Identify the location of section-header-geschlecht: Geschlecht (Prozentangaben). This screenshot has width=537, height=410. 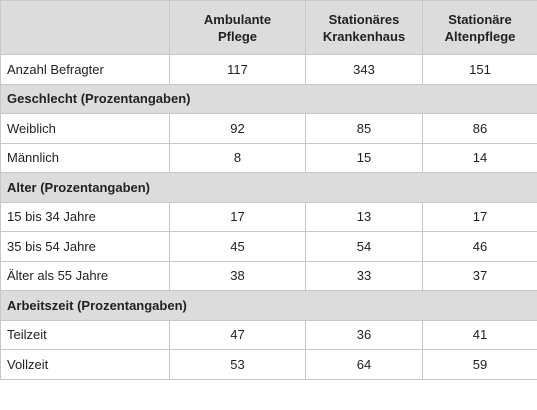
(268, 98).